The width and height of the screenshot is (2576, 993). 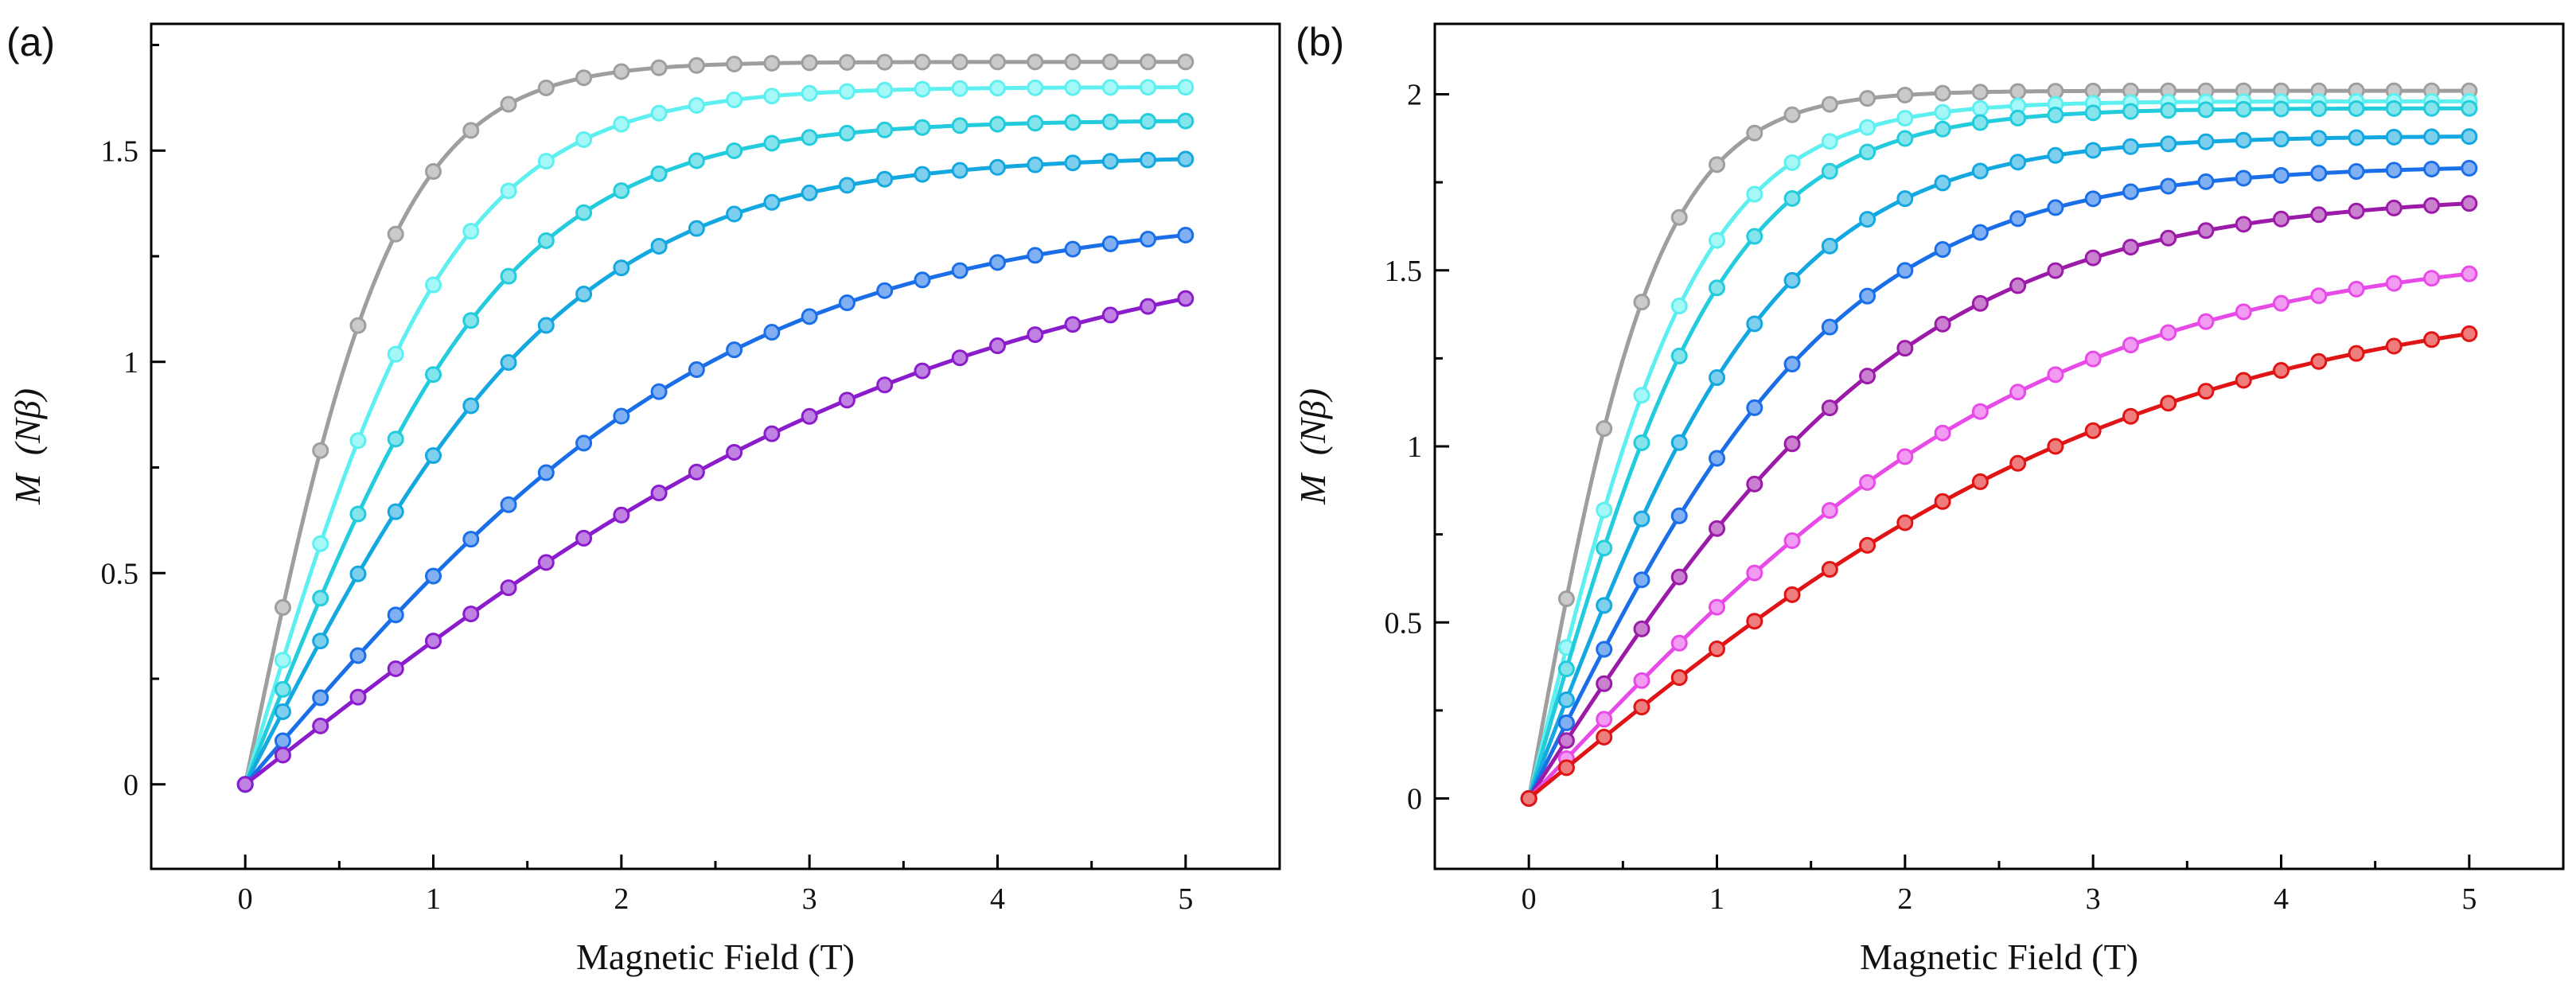 What do you see at coordinates (1404, 623) in the screenshot?
I see `y-tick-label: 0.5` at bounding box center [1404, 623].